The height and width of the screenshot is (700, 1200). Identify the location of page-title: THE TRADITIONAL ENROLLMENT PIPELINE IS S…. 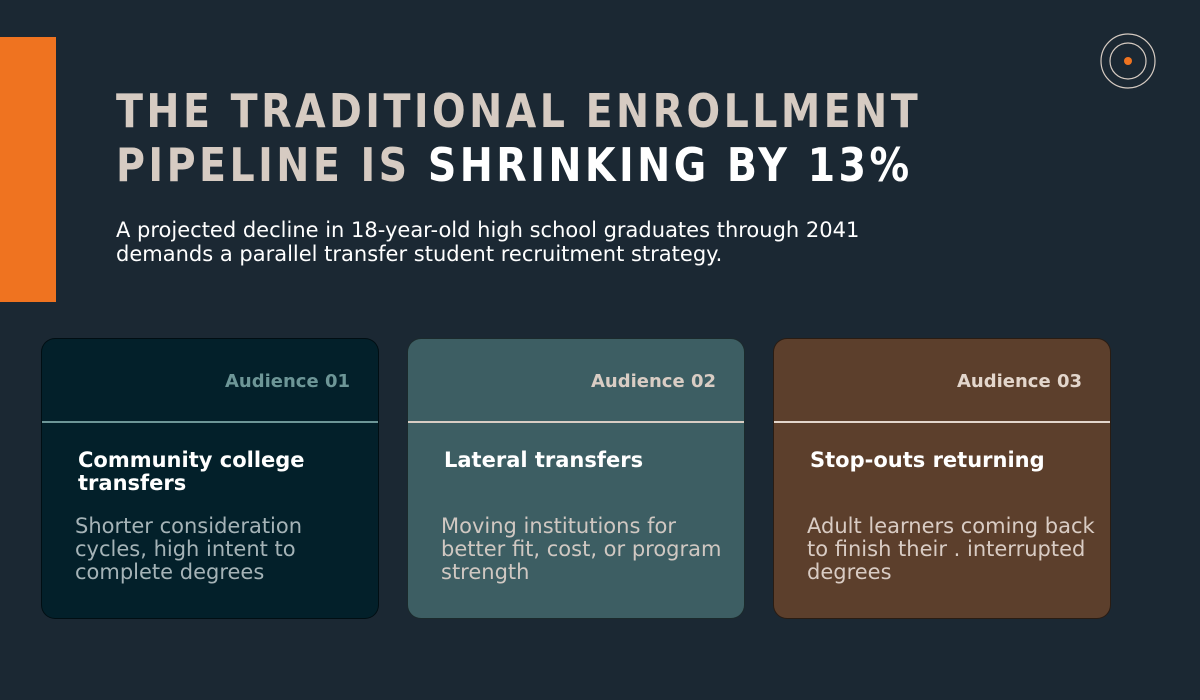
(546, 138).